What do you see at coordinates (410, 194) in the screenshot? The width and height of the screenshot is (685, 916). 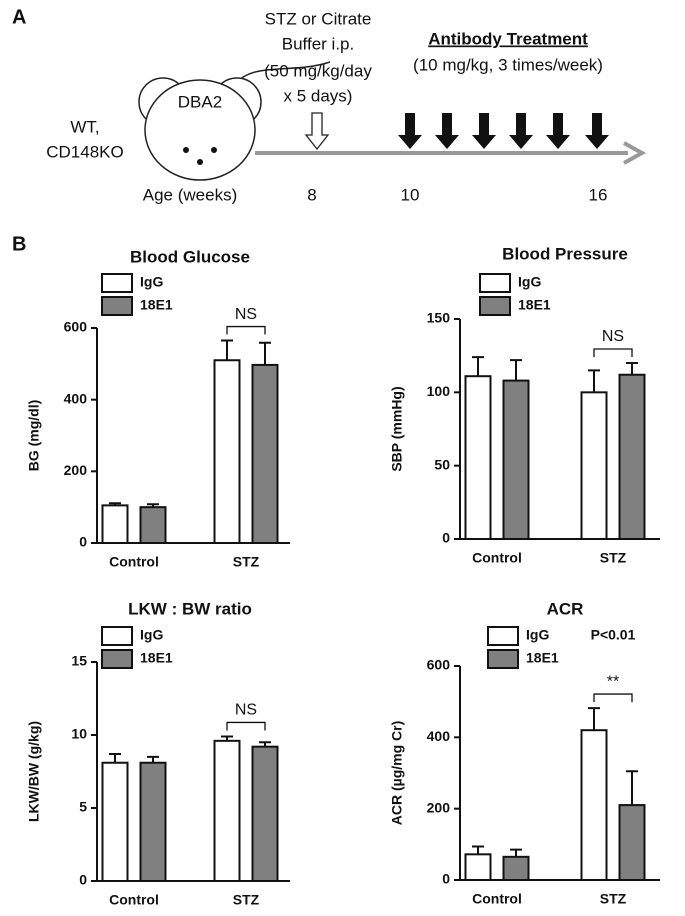 I see `age: 10` at bounding box center [410, 194].